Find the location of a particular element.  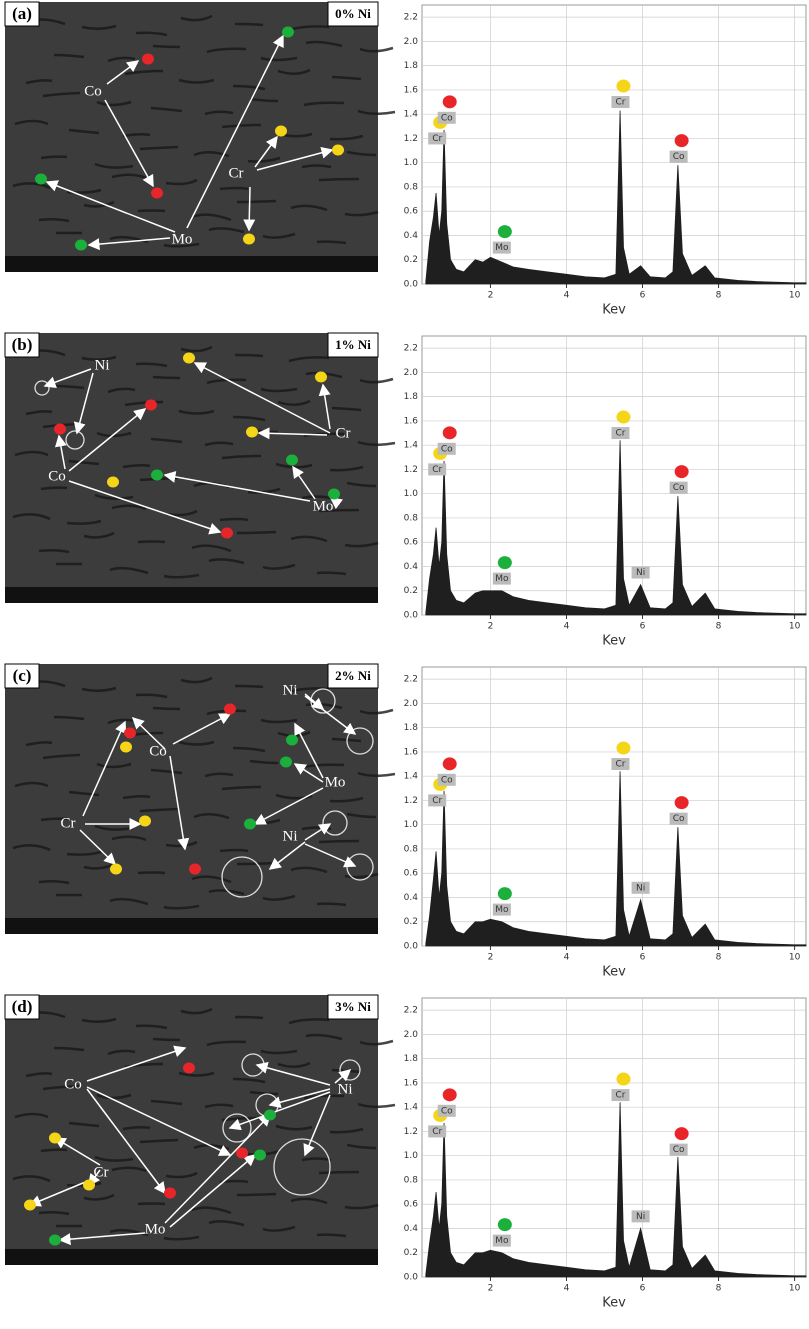

x-tick-label: 6 is located at coordinates (643, 1289).